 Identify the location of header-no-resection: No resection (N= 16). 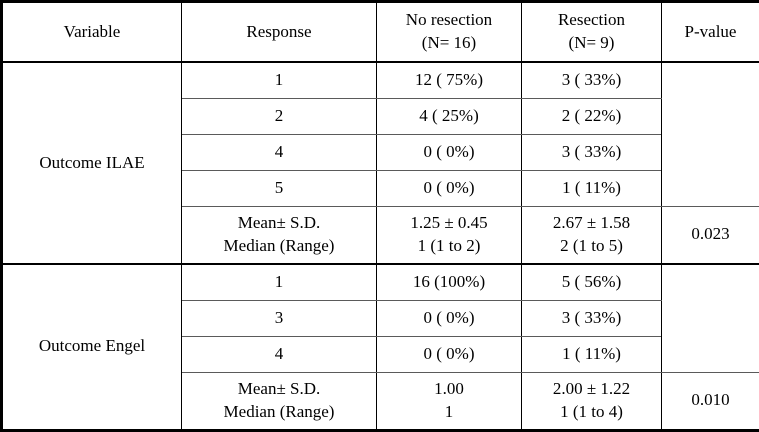
(449, 32).